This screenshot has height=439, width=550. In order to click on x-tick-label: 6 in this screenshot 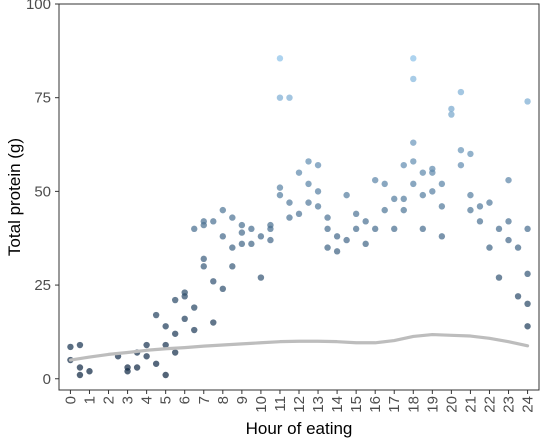, I will do `click(185, 400)`.